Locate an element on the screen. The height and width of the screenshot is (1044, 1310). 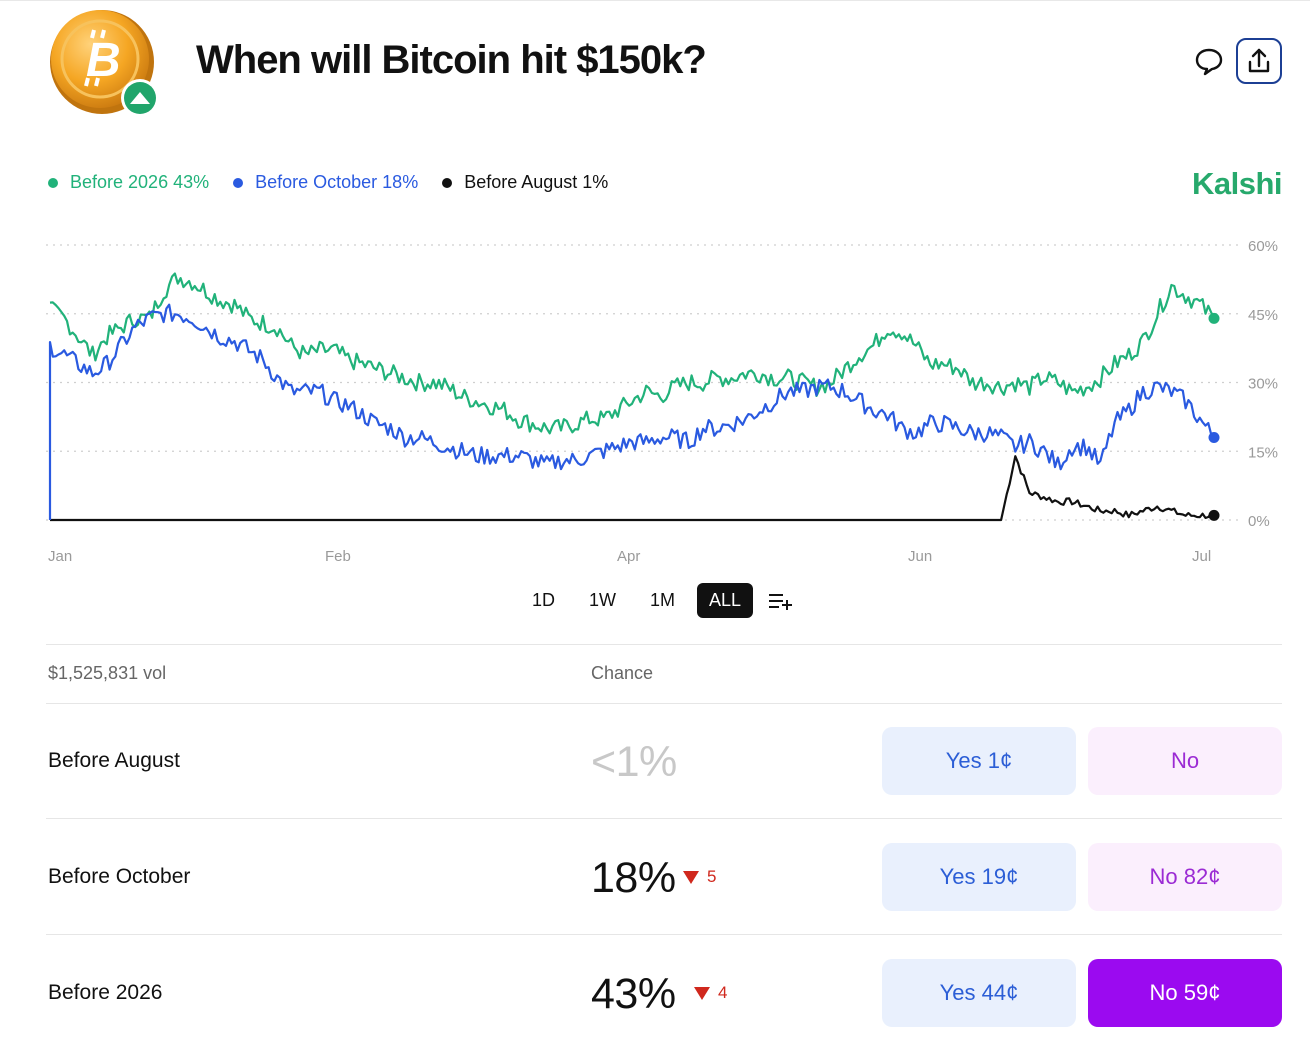
legend-item: Before August 1% is located at coordinates (525, 182).